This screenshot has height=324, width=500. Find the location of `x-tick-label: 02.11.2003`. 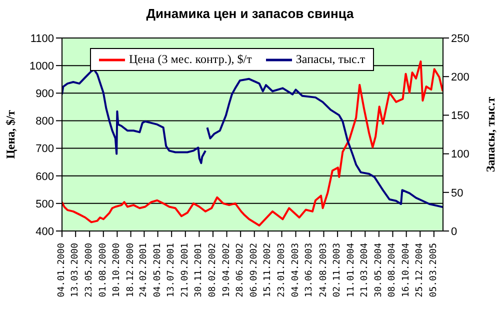

x-tick-label: 02.11.2003 is located at coordinates (337, 270).